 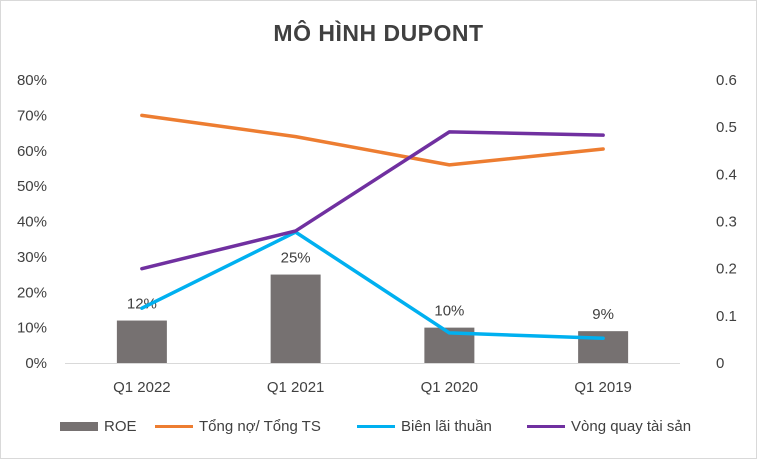 I want to click on x-tick-label: Q1 2021, so click(x=296, y=387).